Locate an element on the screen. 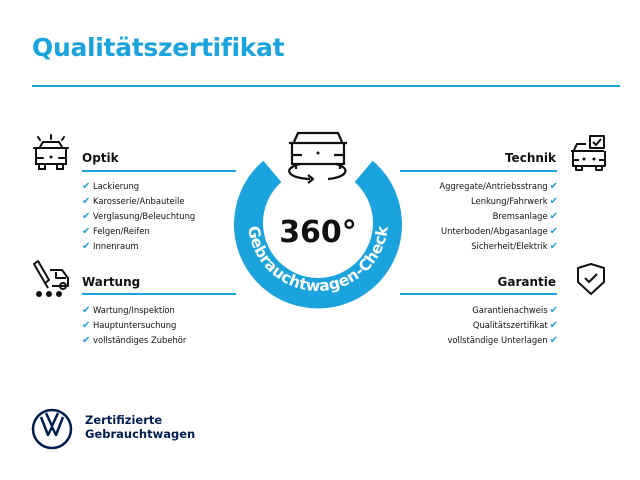  footer-line2: Gebrauchtwagen is located at coordinates (140, 434).